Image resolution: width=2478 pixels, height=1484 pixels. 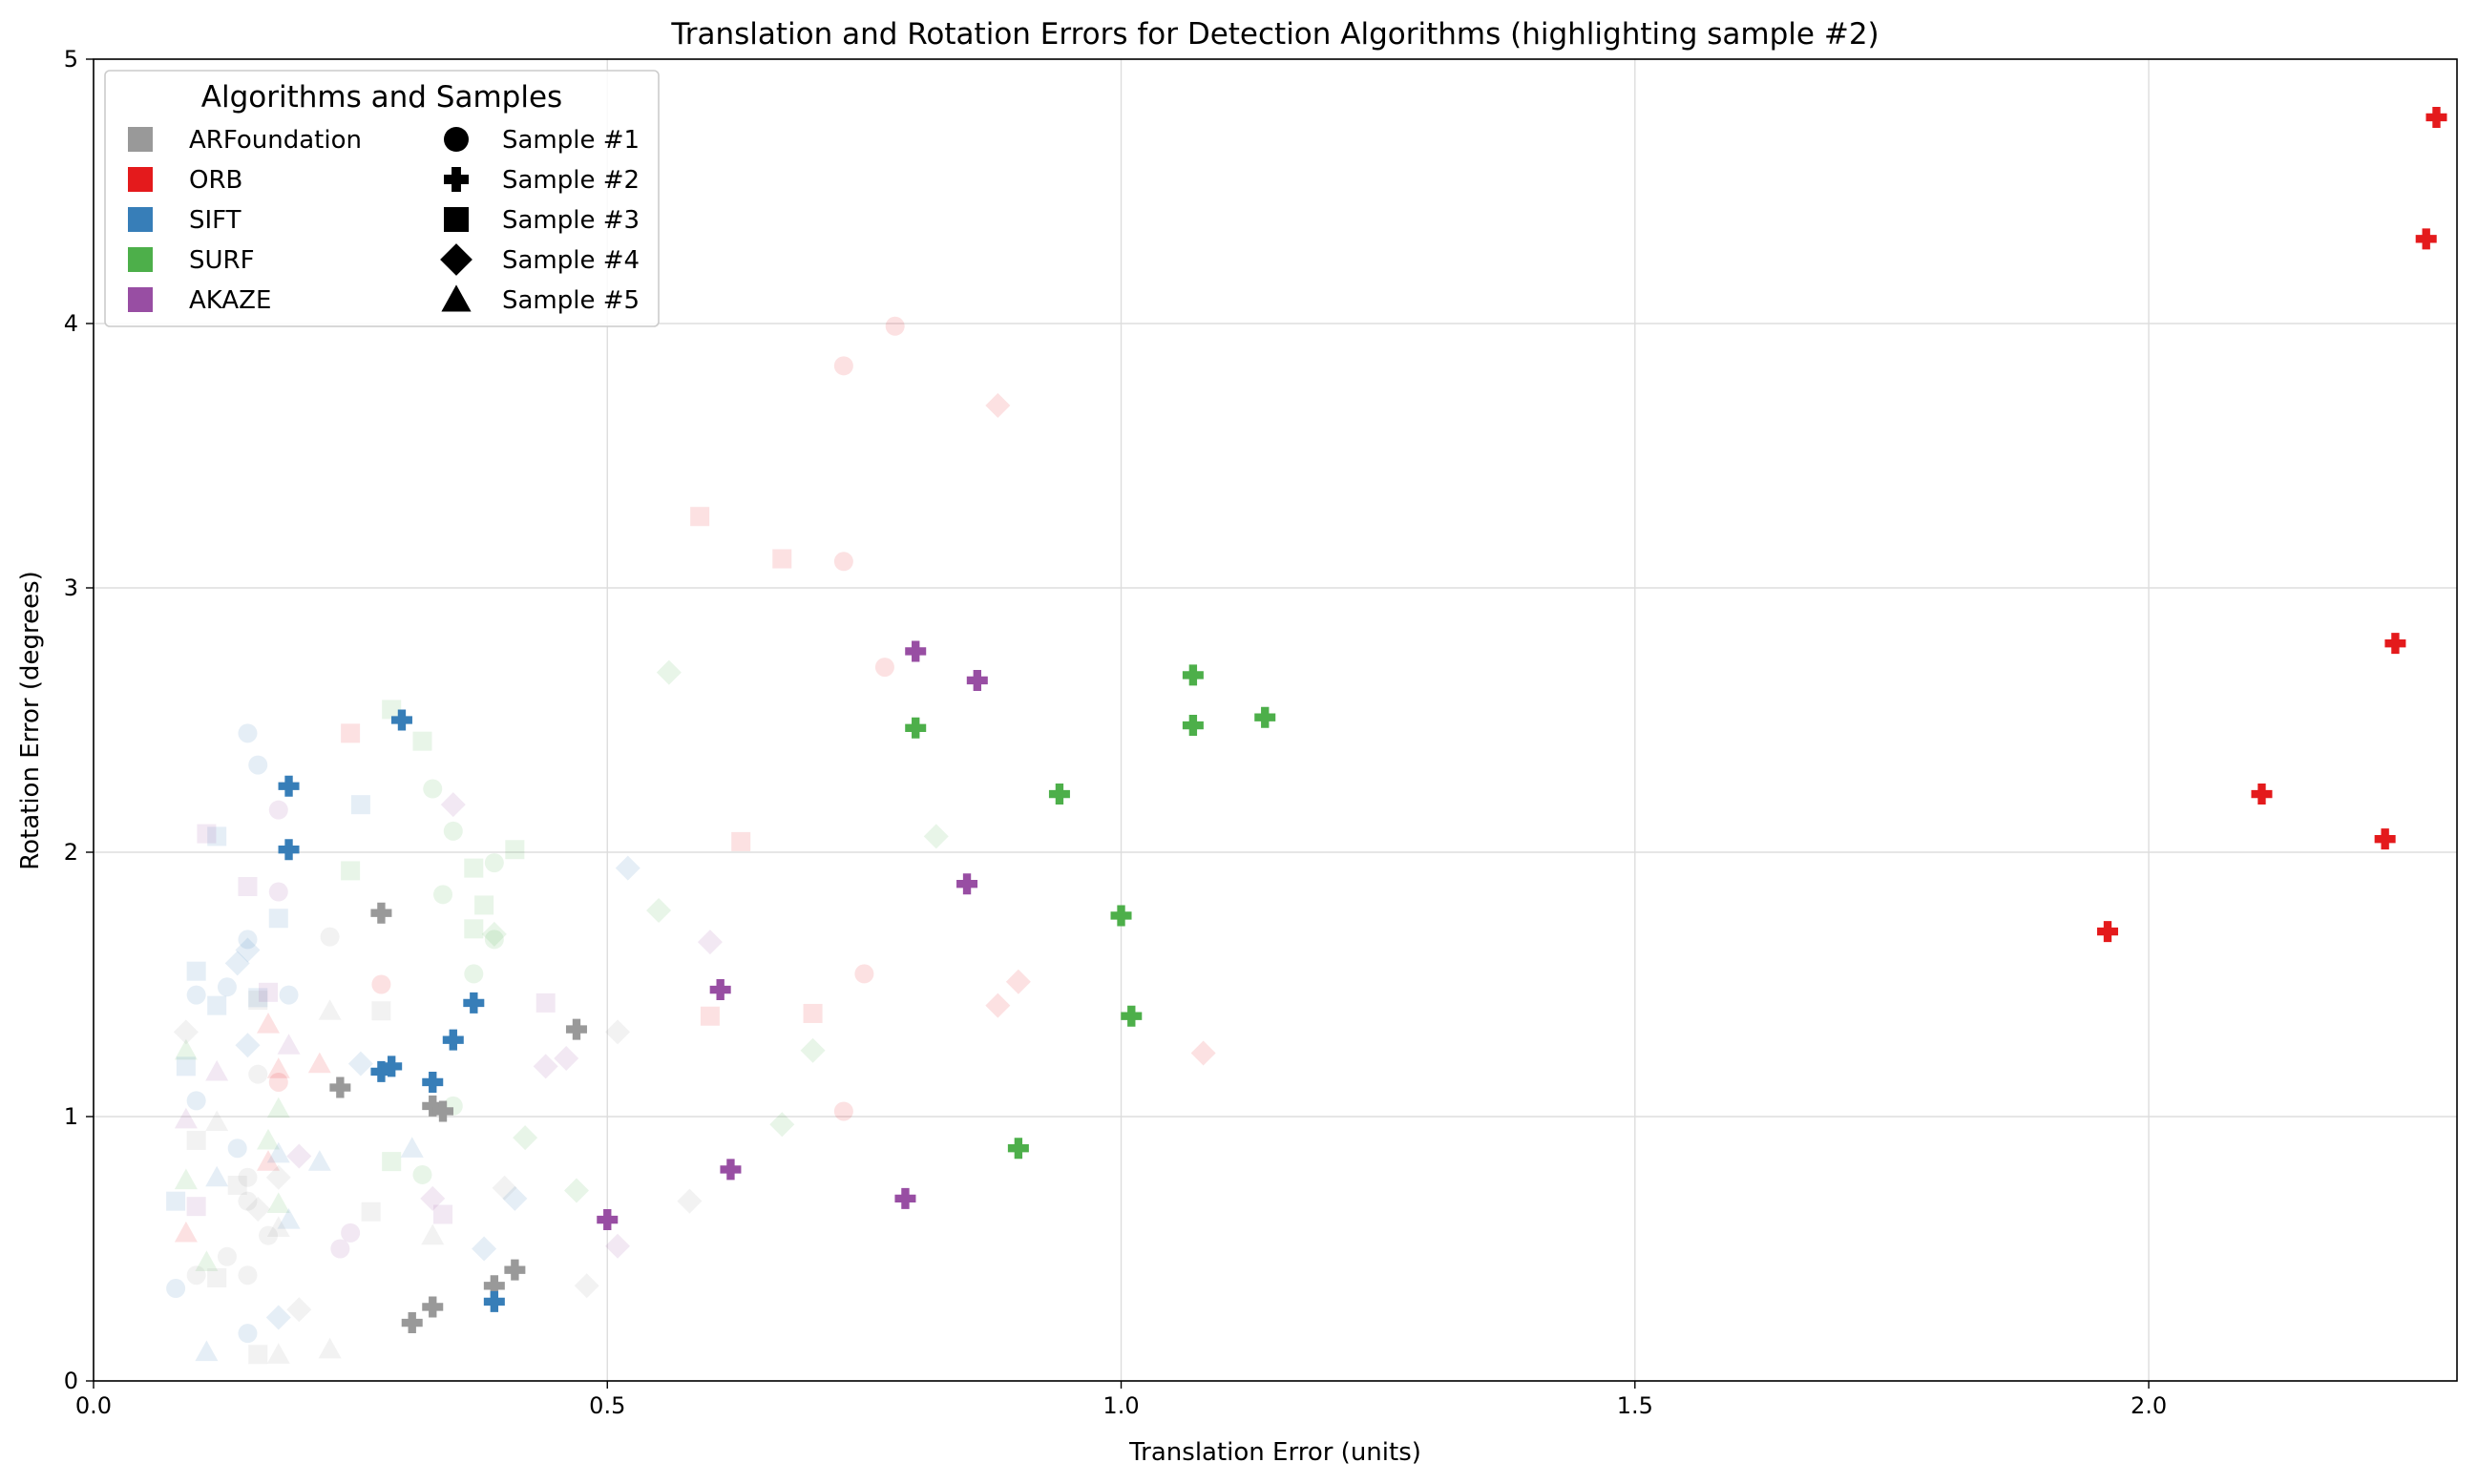 What do you see at coordinates (571, 300) in the screenshot?
I see `legend-label: Sample #5` at bounding box center [571, 300].